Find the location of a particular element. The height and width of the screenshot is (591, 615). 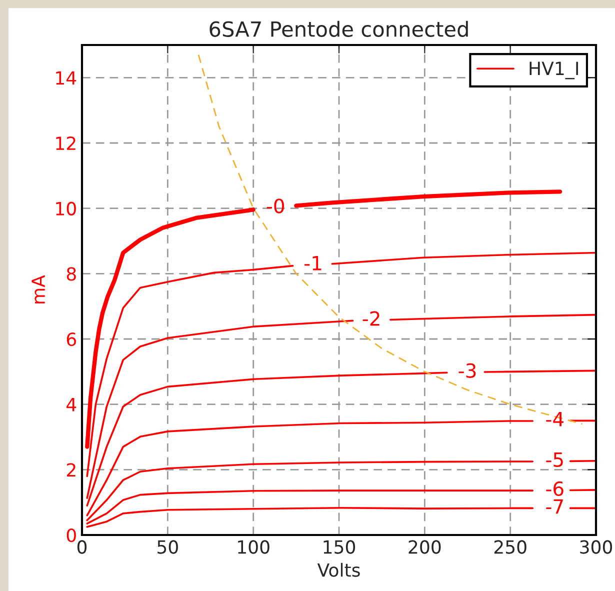

y-tick-label: 0 is located at coordinates (71, 535).